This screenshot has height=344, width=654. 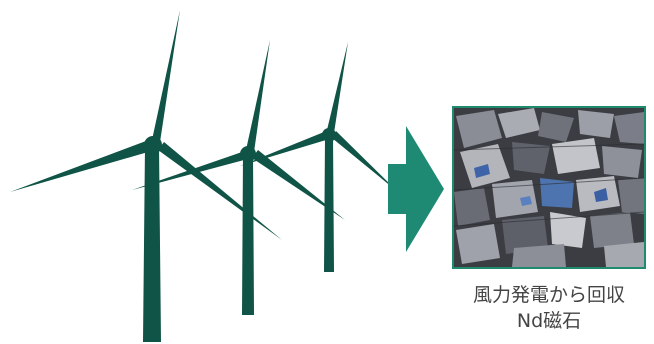 What do you see at coordinates (549, 321) in the screenshot?
I see `caption-line-2: Nd磁石` at bounding box center [549, 321].